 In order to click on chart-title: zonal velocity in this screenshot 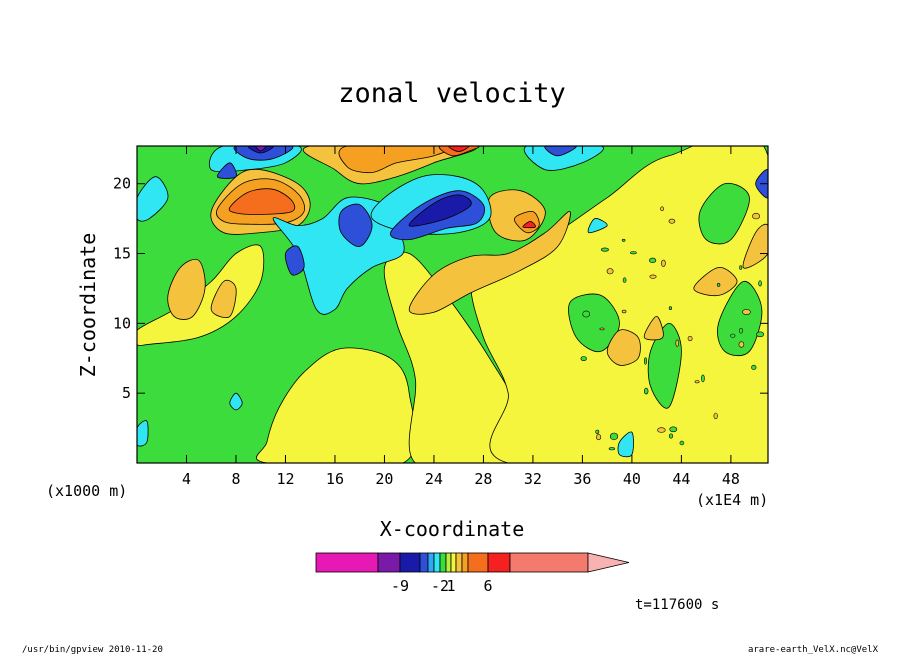, I will do `click(452, 93)`.